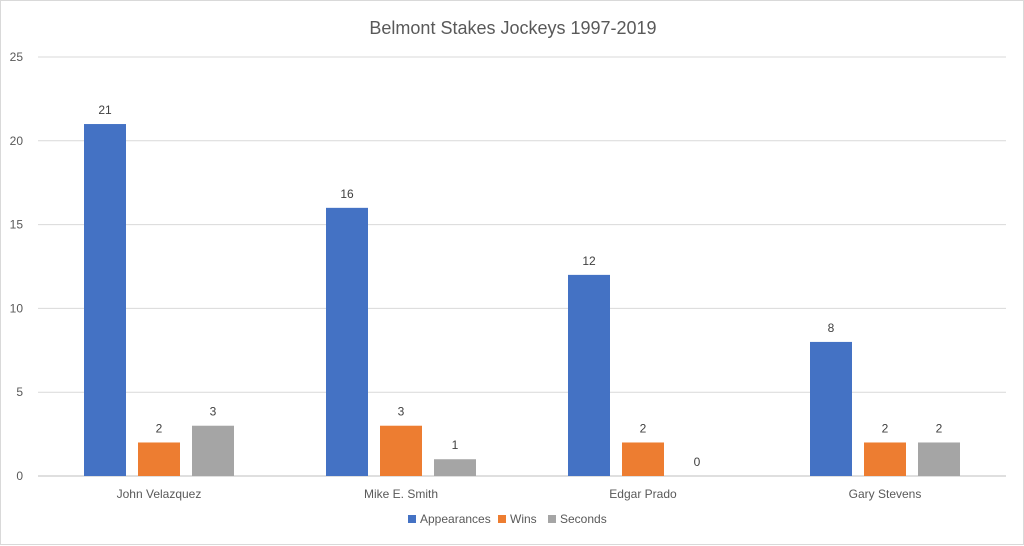  Describe the element at coordinates (17, 266) in the screenshot. I see `y-axis: 0 5 10 15 20 25` at that location.